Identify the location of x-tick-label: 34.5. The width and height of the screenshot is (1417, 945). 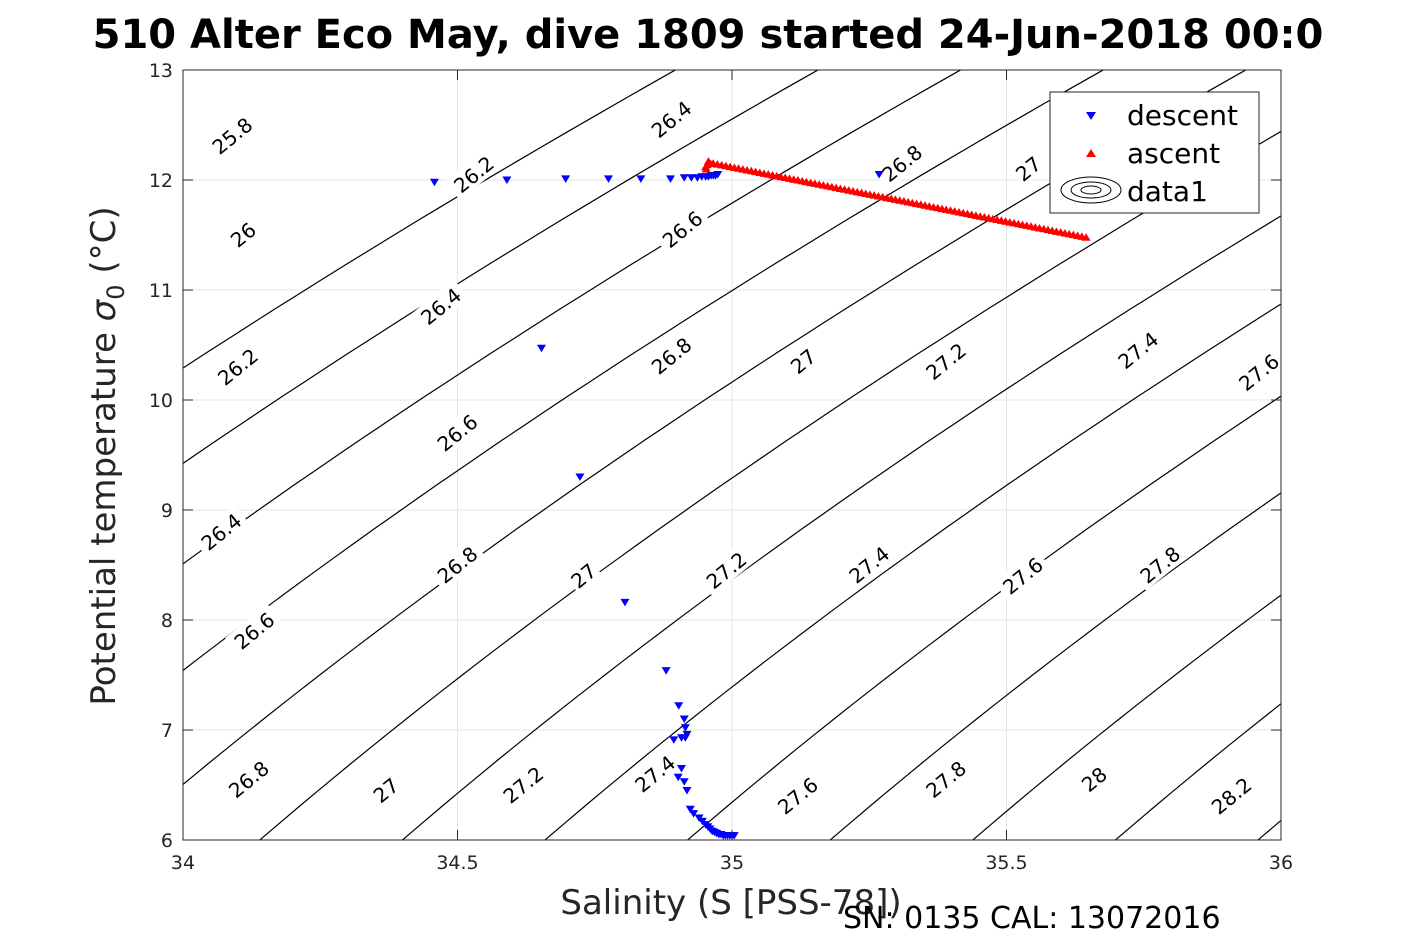
(457, 863).